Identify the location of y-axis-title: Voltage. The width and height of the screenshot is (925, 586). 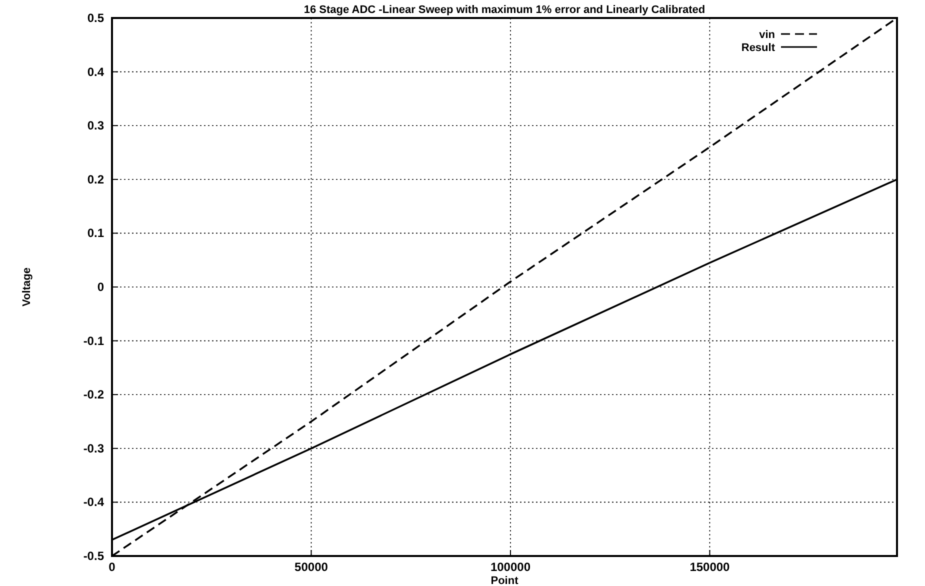
(27, 287).